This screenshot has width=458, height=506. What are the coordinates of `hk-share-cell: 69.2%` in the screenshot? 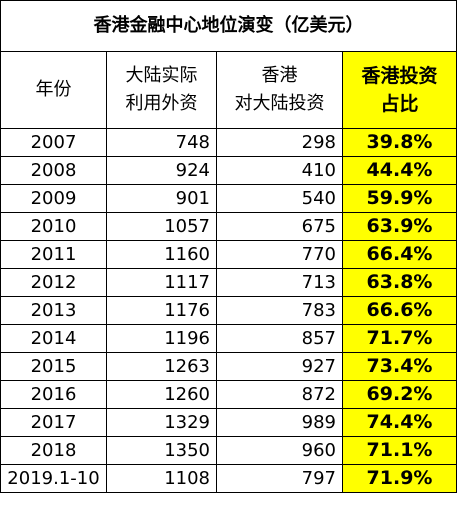 It's located at (399, 394).